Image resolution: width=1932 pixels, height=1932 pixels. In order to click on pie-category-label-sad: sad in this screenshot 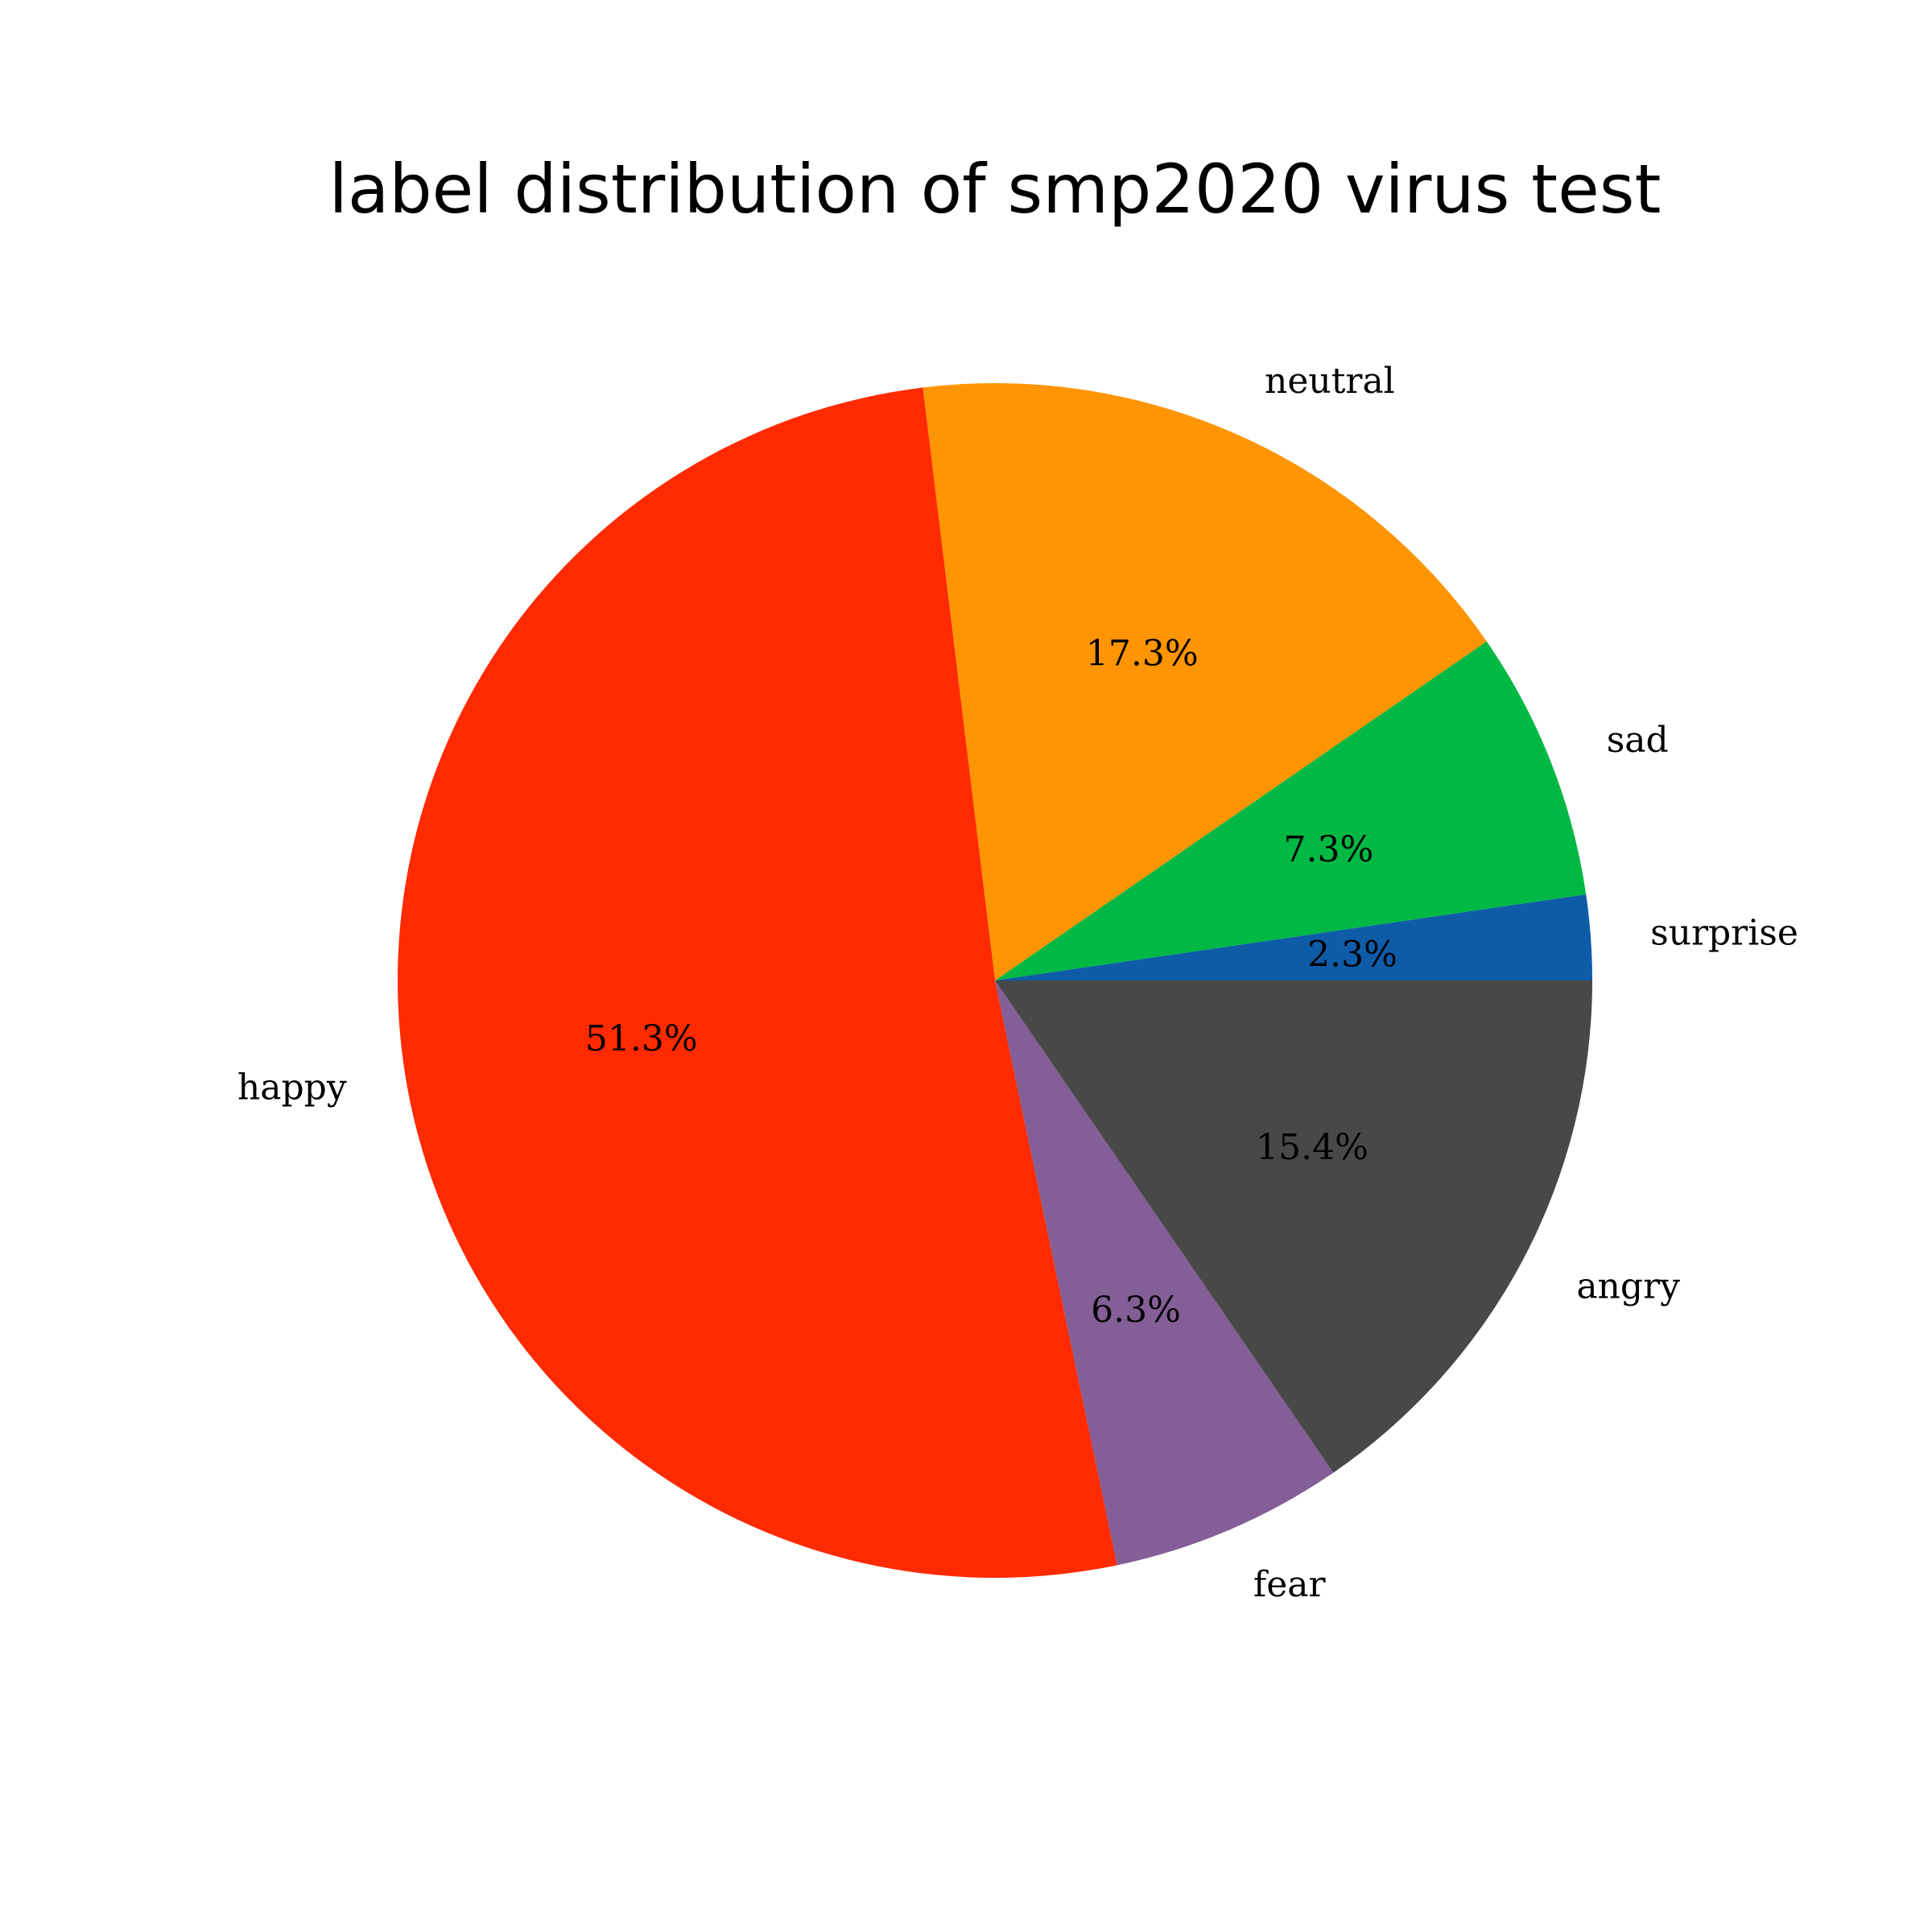, I will do `click(1638, 740)`.